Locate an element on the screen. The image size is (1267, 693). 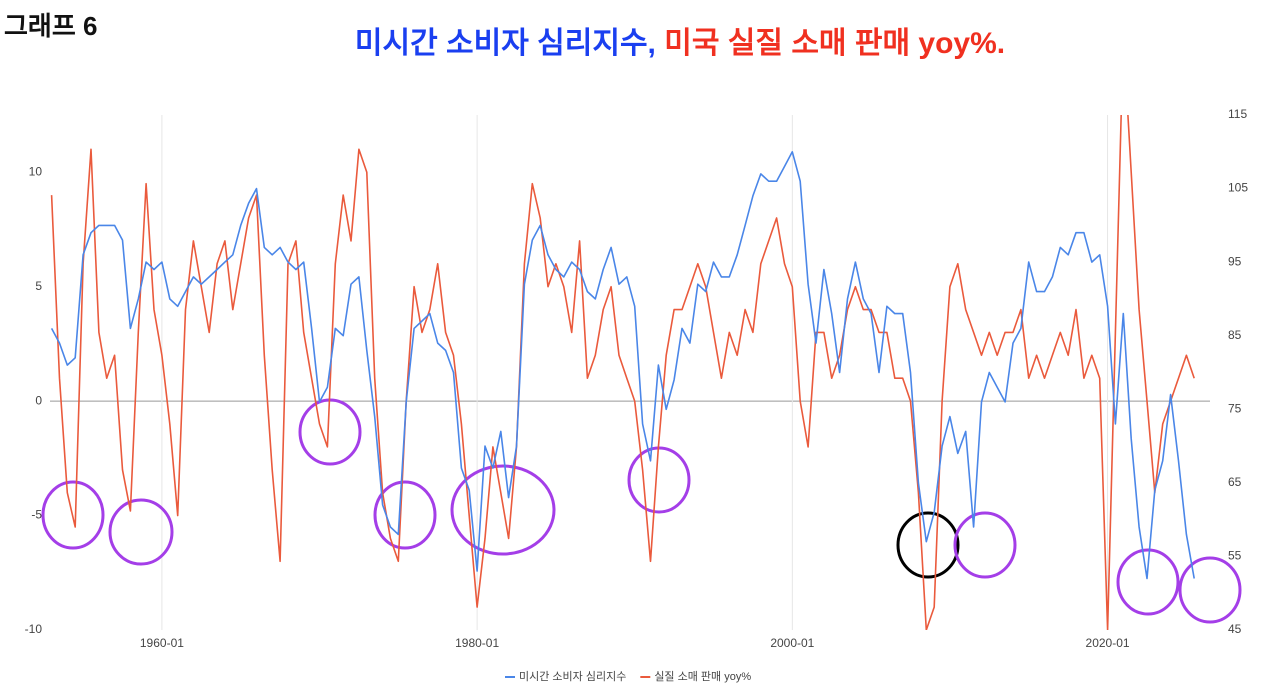
legend-label: 미시간 소비자 심리지수 is located at coordinates (572, 676).